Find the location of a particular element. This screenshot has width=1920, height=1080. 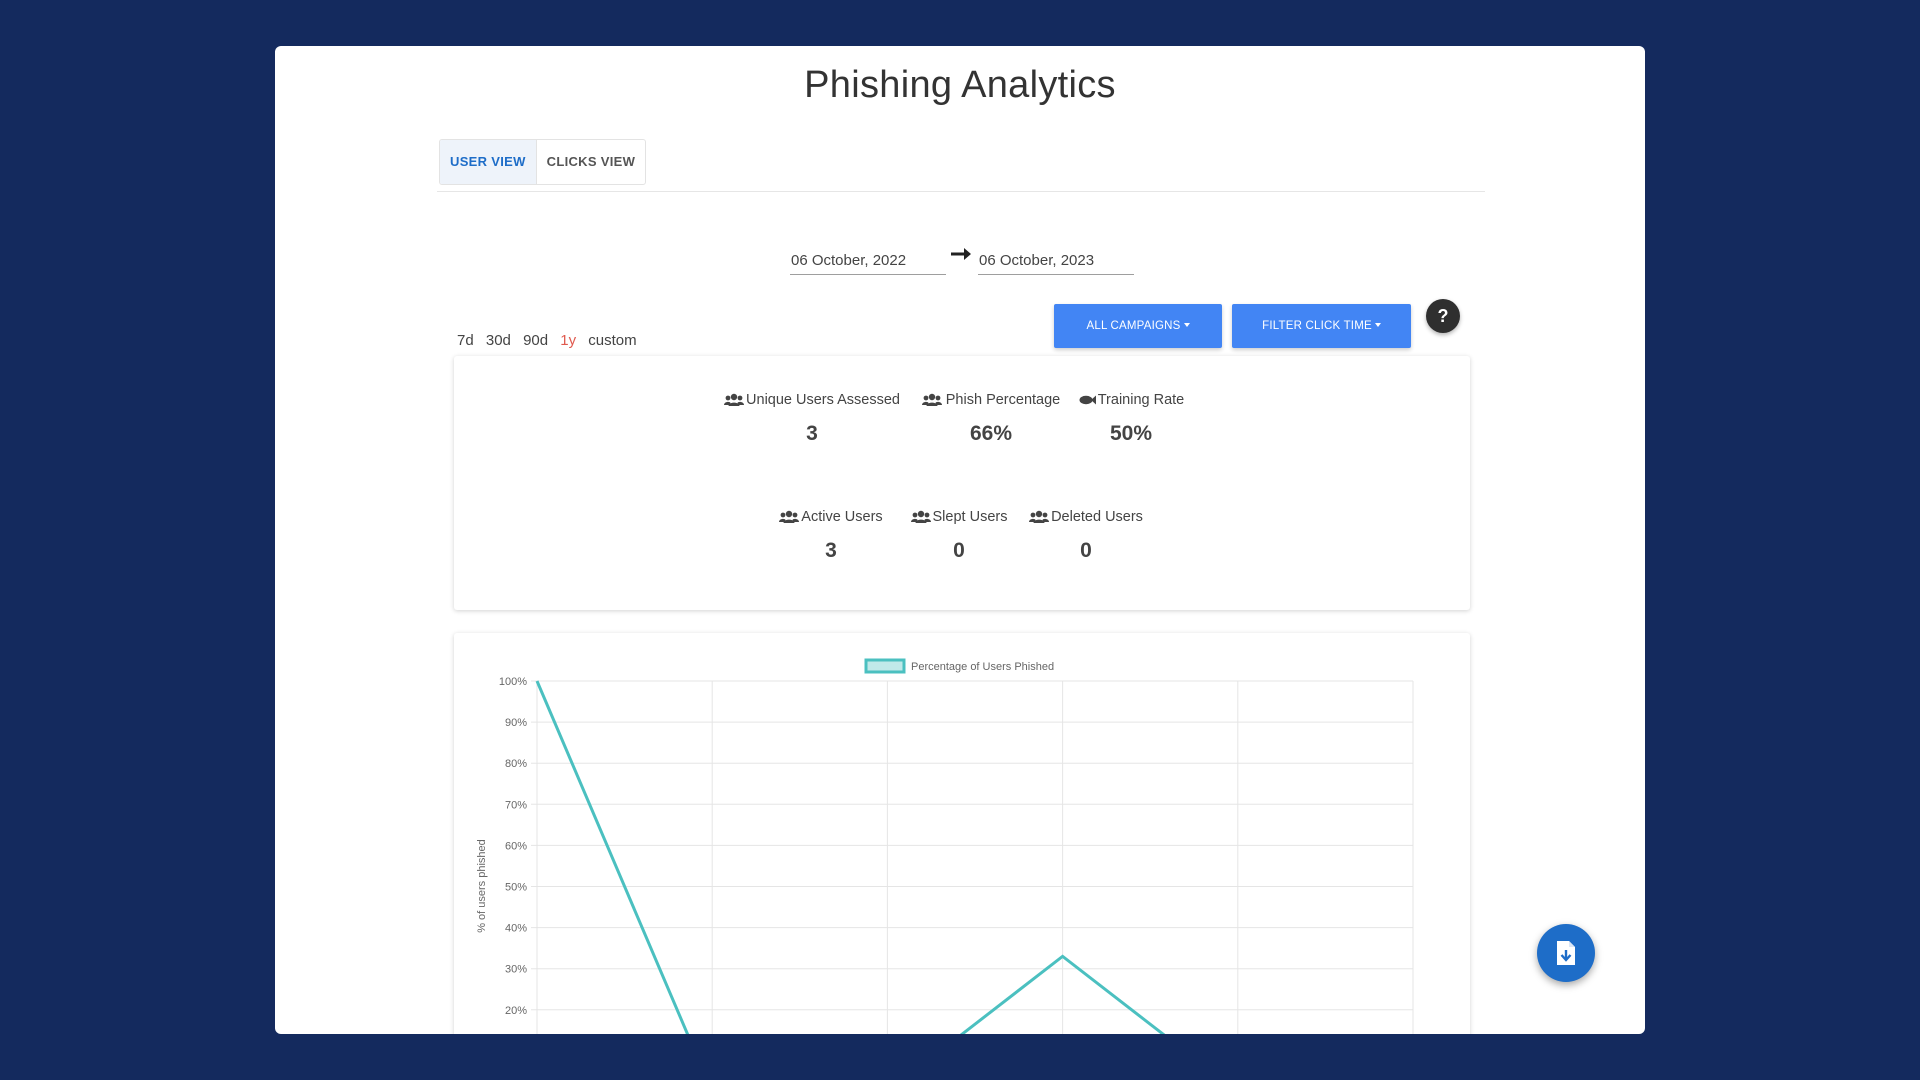

y-tick-label: 70% is located at coordinates (516, 805).